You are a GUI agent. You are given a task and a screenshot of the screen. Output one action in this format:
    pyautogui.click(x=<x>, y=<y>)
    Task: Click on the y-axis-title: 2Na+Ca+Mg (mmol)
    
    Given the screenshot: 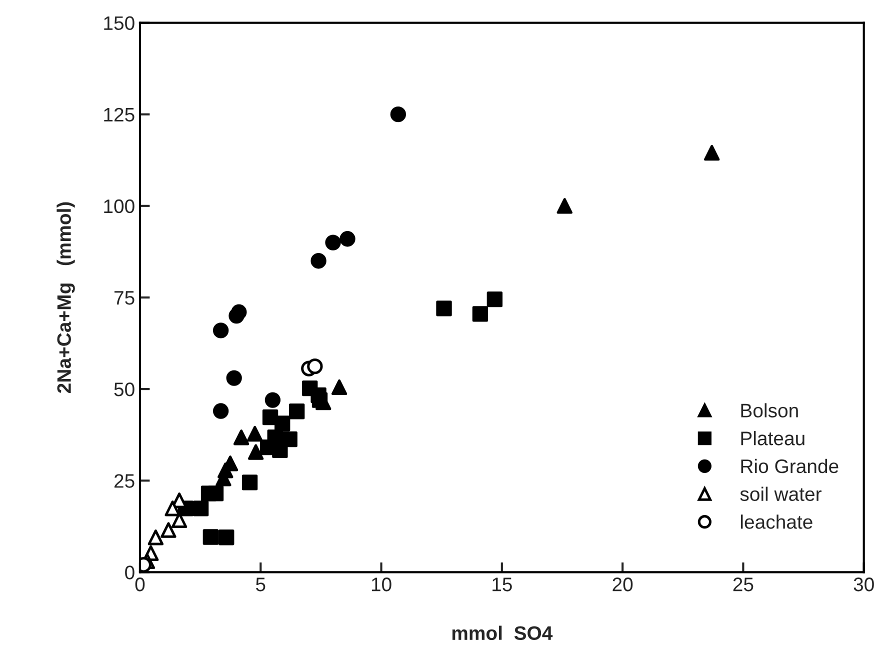 What is the action you would take?
    pyautogui.click(x=65, y=297)
    